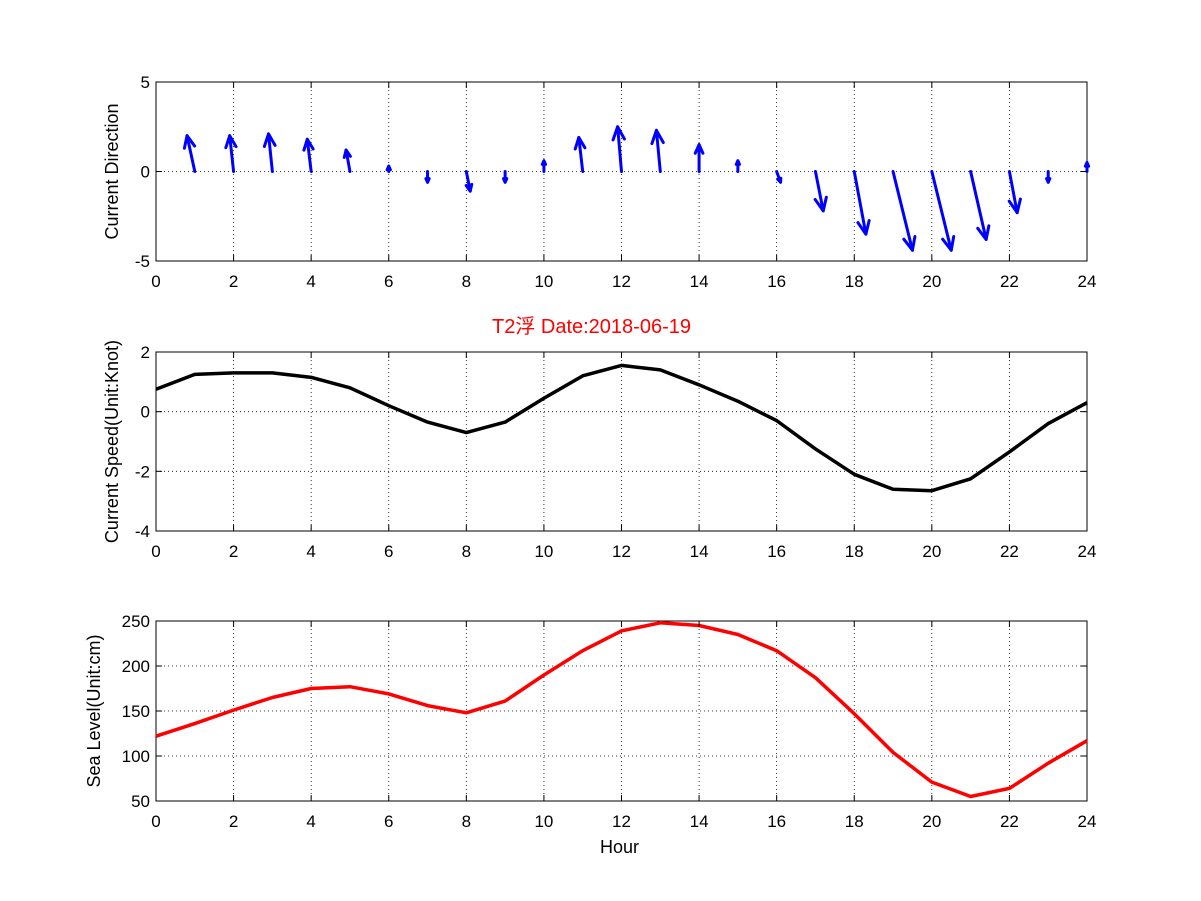 The width and height of the screenshot is (1201, 901). I want to click on y-tick-label: 50, so click(140, 801).